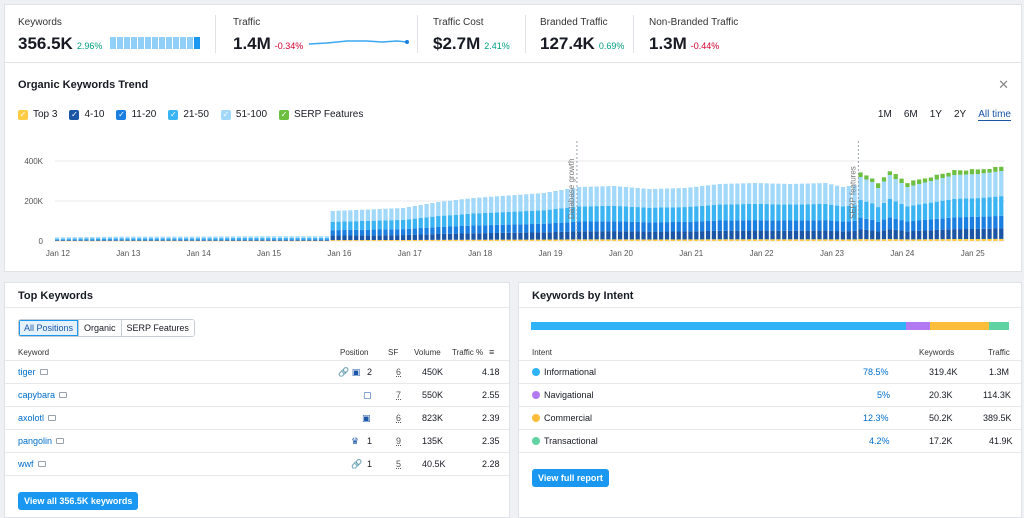 The width and height of the screenshot is (1024, 518). What do you see at coordinates (959, 326) in the screenshot?
I see `intent-segment-commercial` at bounding box center [959, 326].